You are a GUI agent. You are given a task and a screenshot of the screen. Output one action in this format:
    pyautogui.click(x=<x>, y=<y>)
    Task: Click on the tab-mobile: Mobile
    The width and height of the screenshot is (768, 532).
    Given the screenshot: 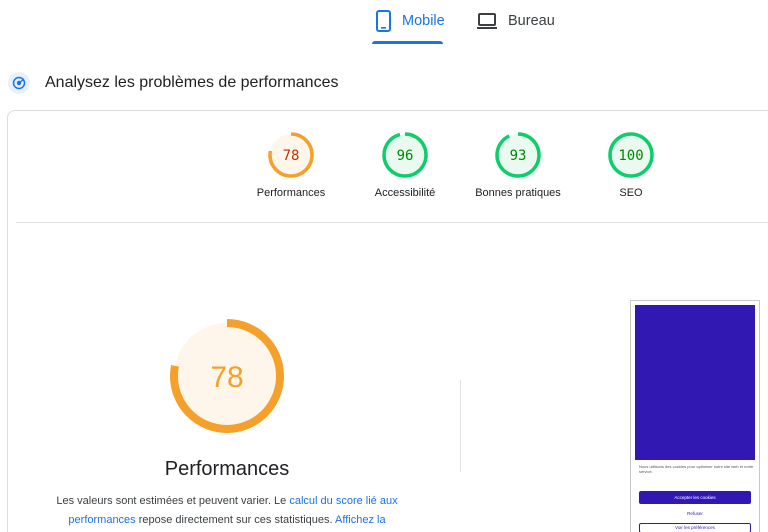 What is the action you would take?
    pyautogui.click(x=410, y=27)
    